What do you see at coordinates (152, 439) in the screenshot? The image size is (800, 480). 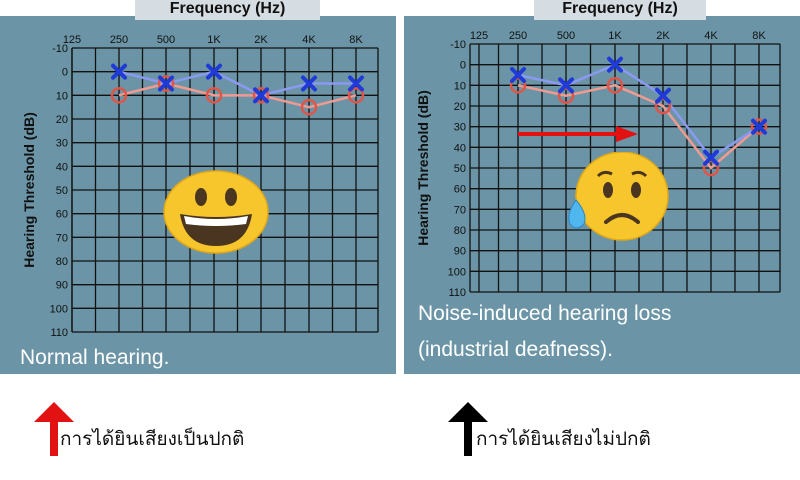 I see `normal-hearing-thai-label: การได้ยินเสียงเป็นปกติ` at bounding box center [152, 439].